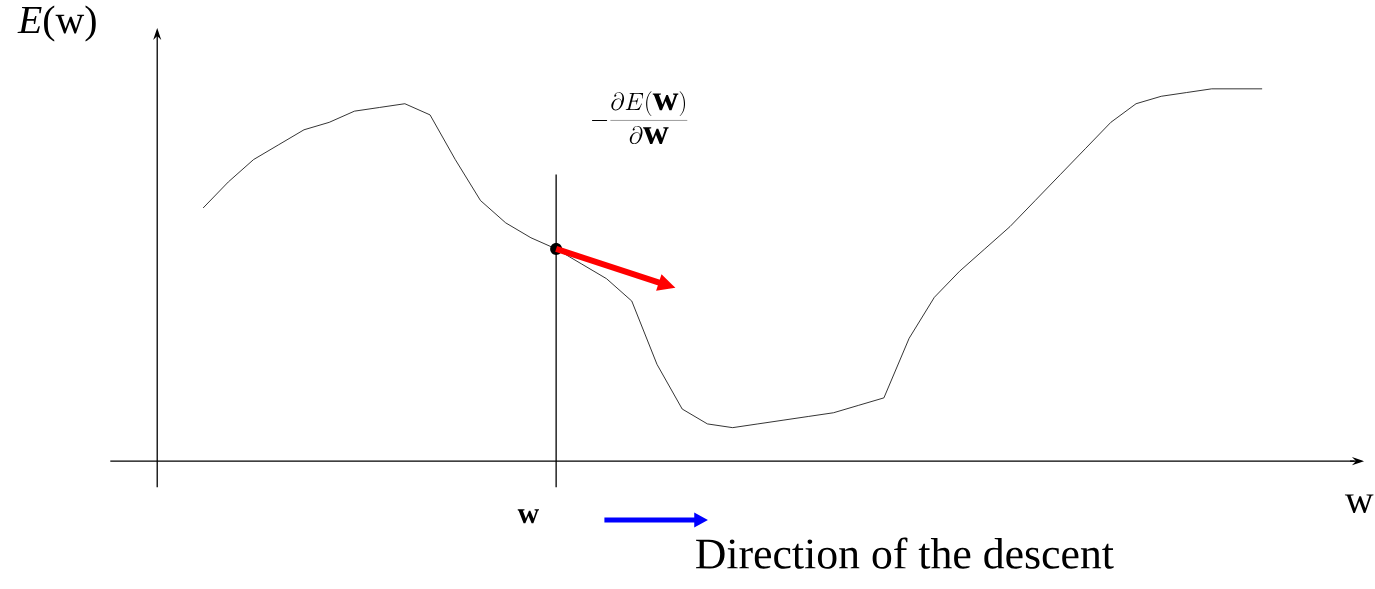  I want to click on x-axis-title: w, so click(1359, 504).